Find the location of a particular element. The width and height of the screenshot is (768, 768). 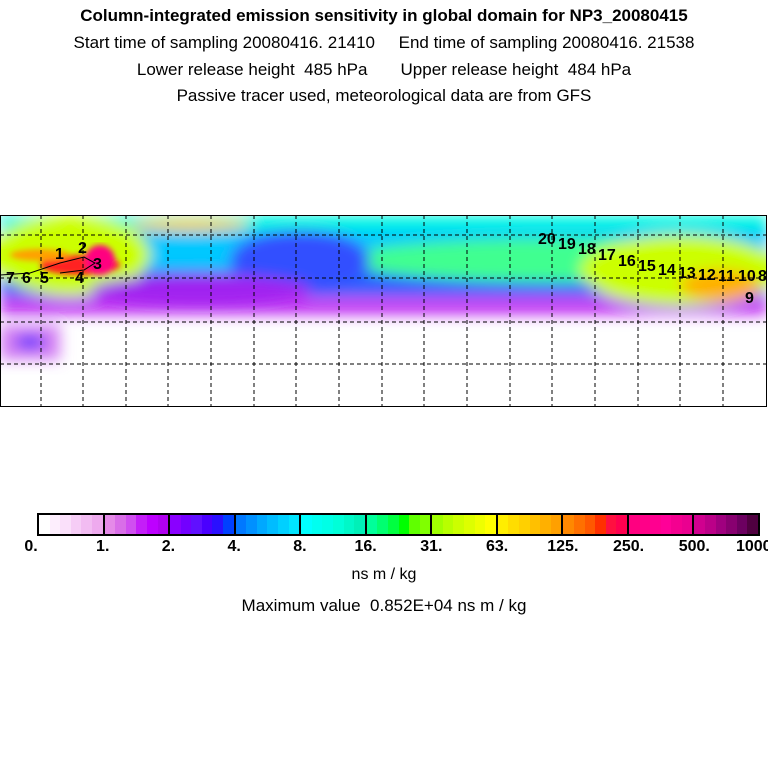

trajectory-label: 1 is located at coordinates (59, 254).